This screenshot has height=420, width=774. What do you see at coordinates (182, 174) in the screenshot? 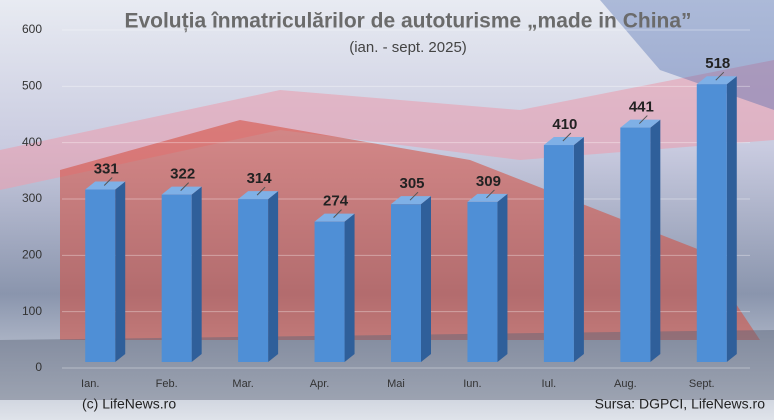
I see `value-label: 322` at bounding box center [182, 174].